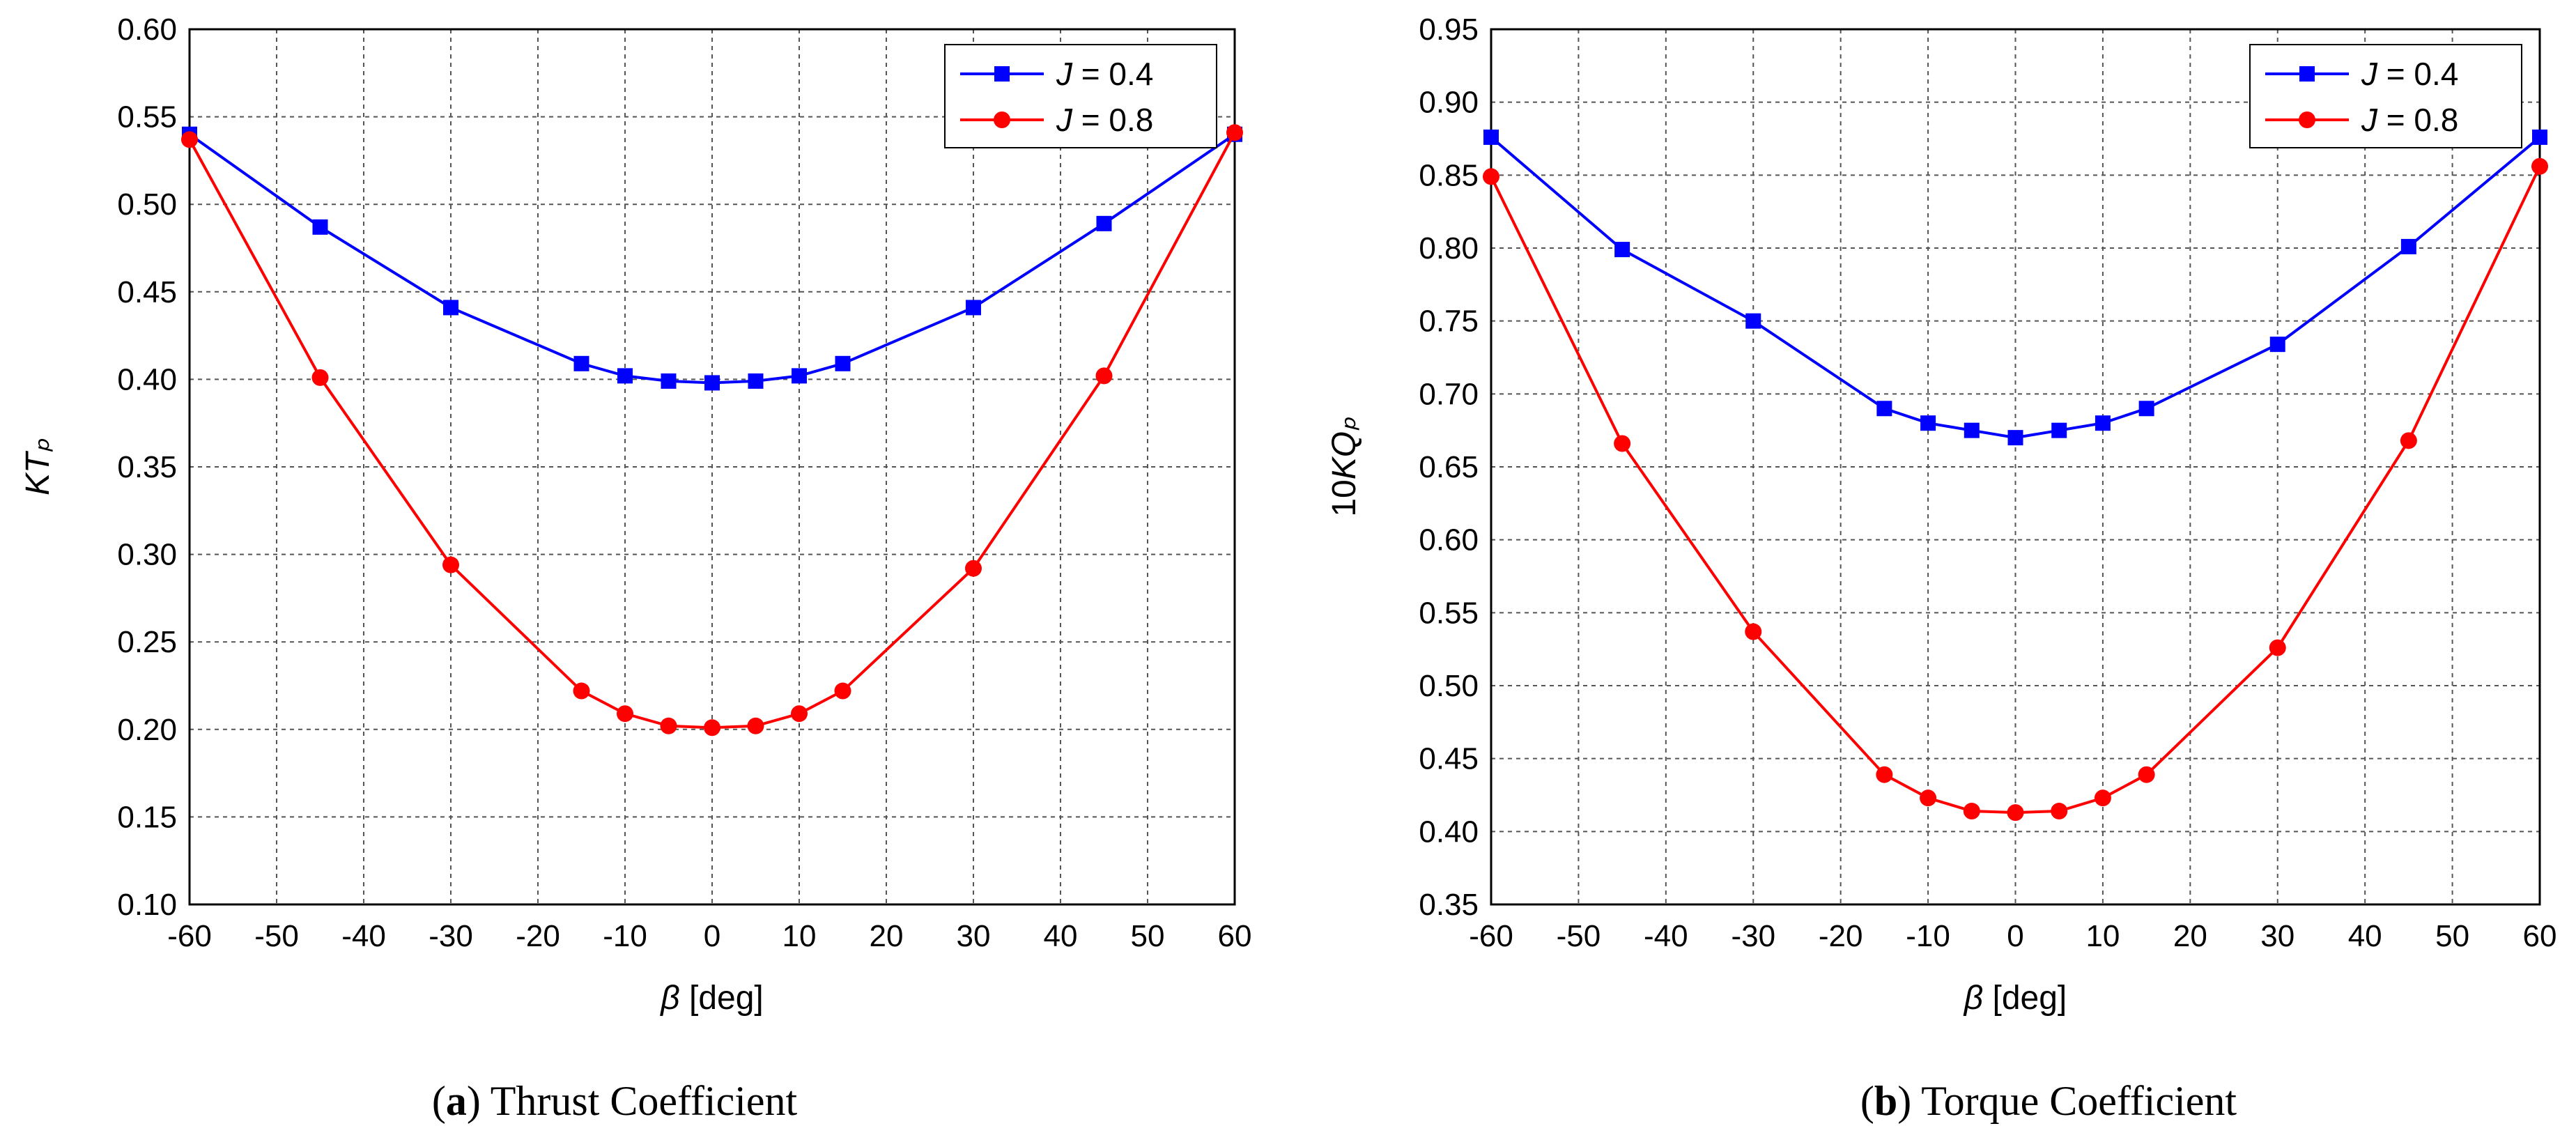  I want to click on y-tick-label: 0.30, so click(147, 555).